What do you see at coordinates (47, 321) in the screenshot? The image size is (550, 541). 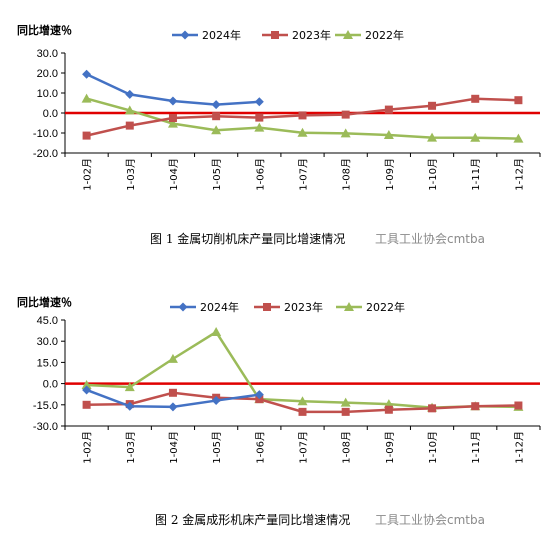 I see `y-tick-label: 45.0` at bounding box center [47, 321].